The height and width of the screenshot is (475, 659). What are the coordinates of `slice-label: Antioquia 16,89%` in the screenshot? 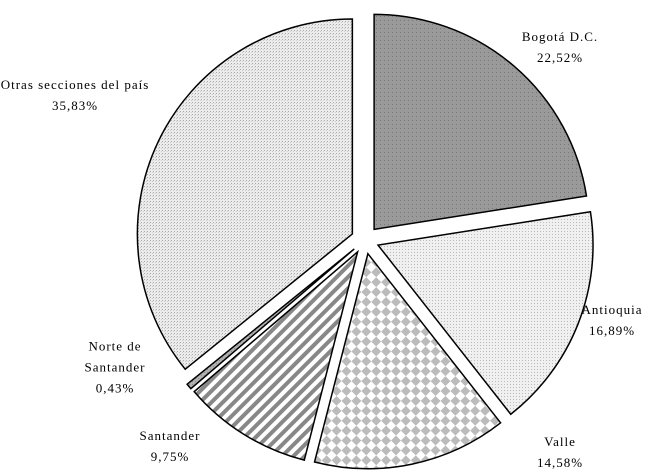 It's located at (605, 320).